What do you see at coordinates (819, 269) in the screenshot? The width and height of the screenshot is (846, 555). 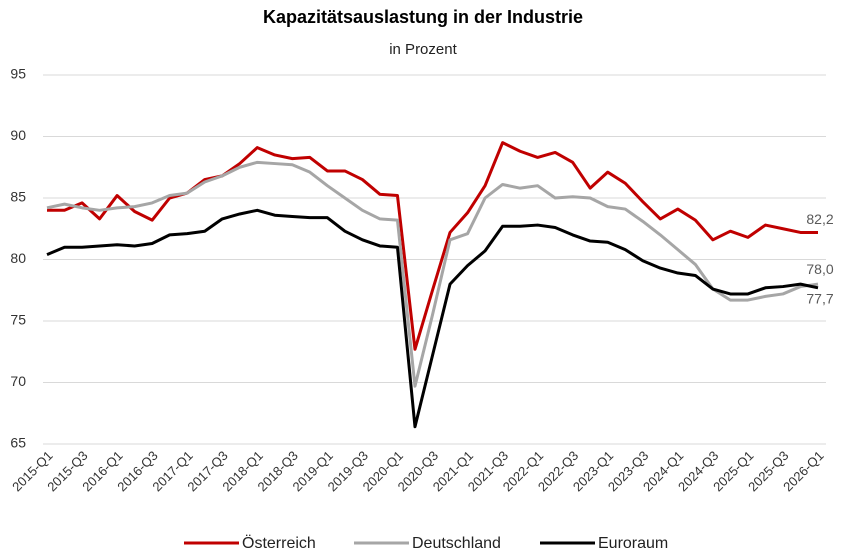 I see `data-label: 78,0` at bounding box center [819, 269].